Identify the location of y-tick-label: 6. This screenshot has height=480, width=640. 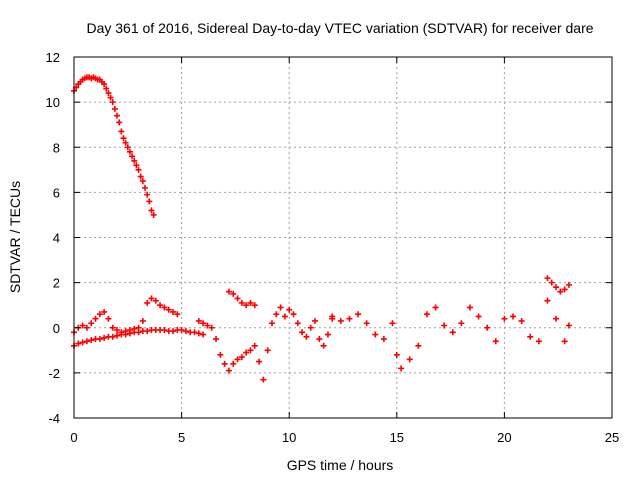
(56, 192).